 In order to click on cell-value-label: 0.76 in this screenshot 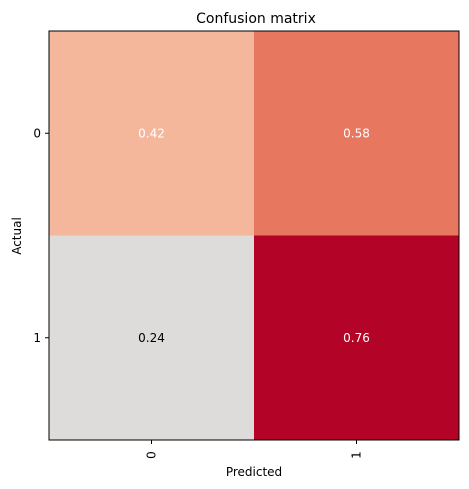, I will do `click(356, 338)`.